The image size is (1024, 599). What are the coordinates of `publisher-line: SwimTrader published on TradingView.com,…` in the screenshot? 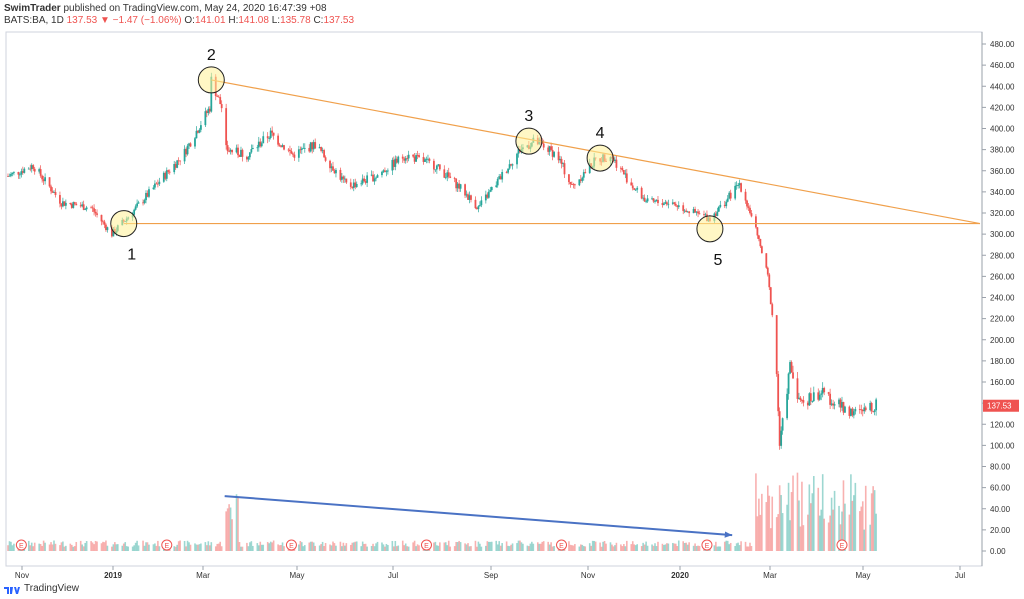 It's located at (165, 8).